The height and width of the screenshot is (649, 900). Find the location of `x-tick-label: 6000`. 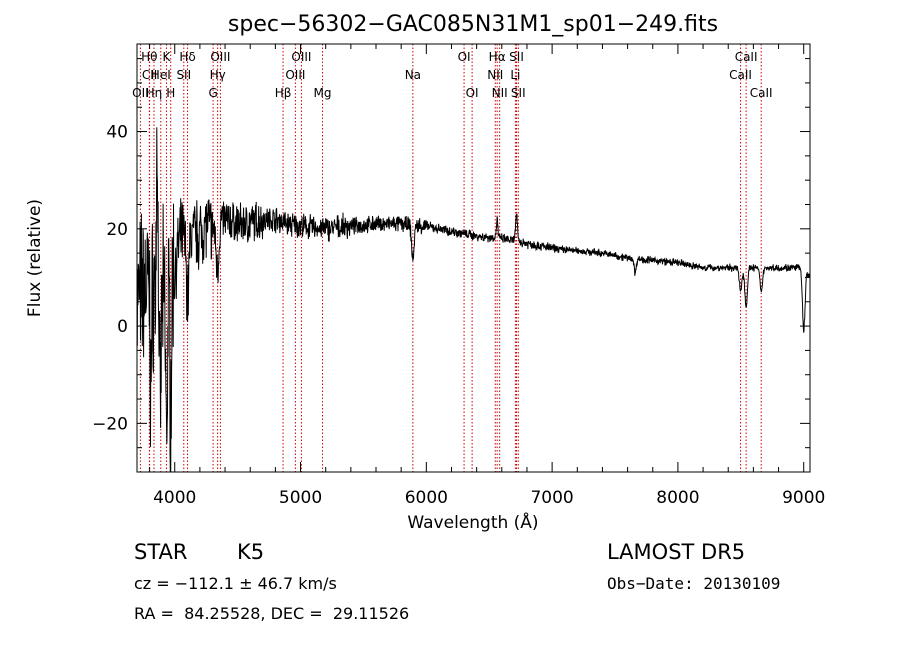

x-tick-label: 6000 is located at coordinates (426, 498).